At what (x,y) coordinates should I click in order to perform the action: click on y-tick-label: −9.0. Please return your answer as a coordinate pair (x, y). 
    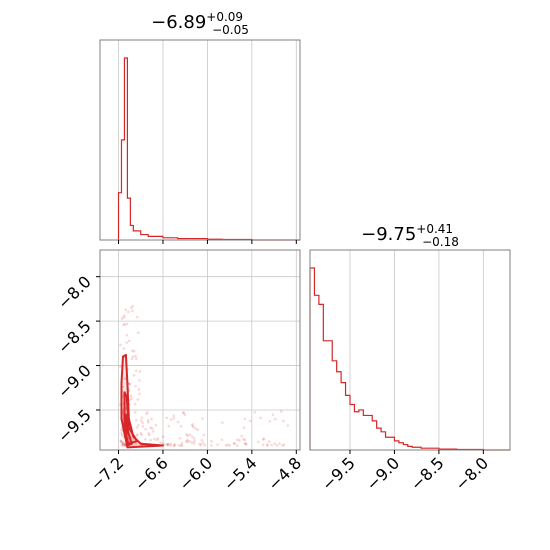
    Looking at the image, I should click on (74, 381).